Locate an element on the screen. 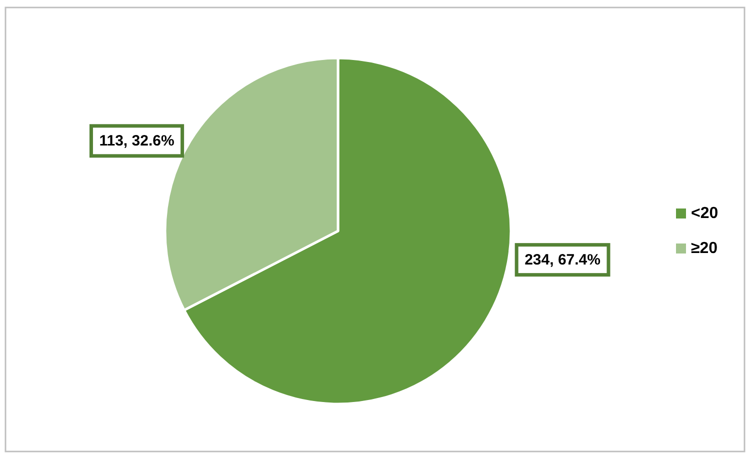  data-label: 234, 67.4% is located at coordinates (562, 259).